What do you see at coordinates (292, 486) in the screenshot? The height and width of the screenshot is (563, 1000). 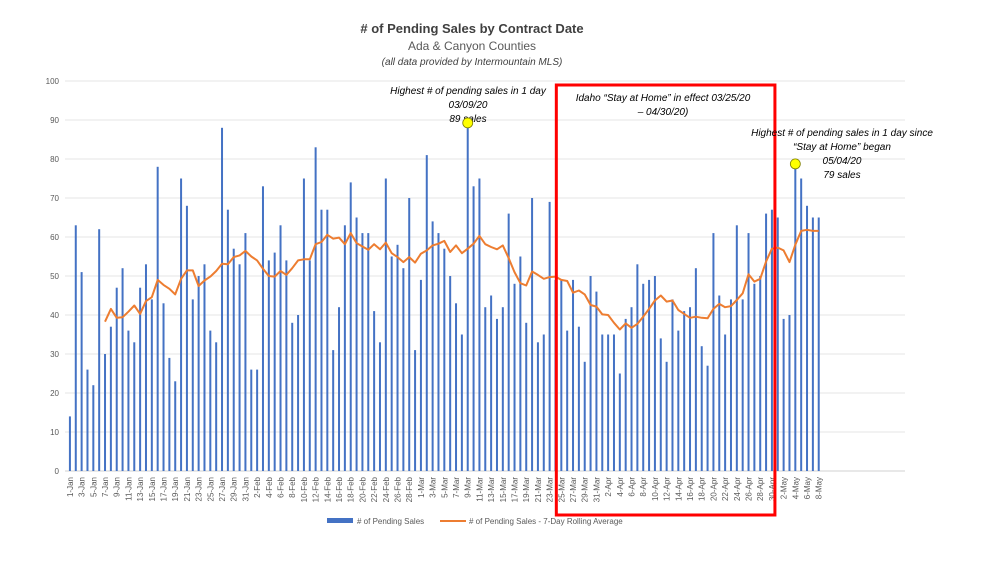 I see `x-tick-label: 8-Feb` at bounding box center [292, 486].